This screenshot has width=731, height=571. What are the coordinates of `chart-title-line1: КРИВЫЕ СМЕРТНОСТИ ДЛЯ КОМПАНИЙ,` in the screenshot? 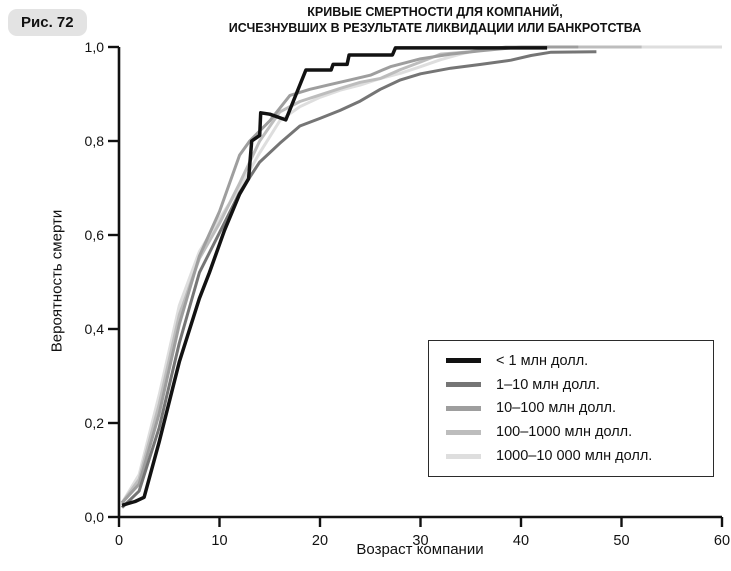 It's located at (435, 12).